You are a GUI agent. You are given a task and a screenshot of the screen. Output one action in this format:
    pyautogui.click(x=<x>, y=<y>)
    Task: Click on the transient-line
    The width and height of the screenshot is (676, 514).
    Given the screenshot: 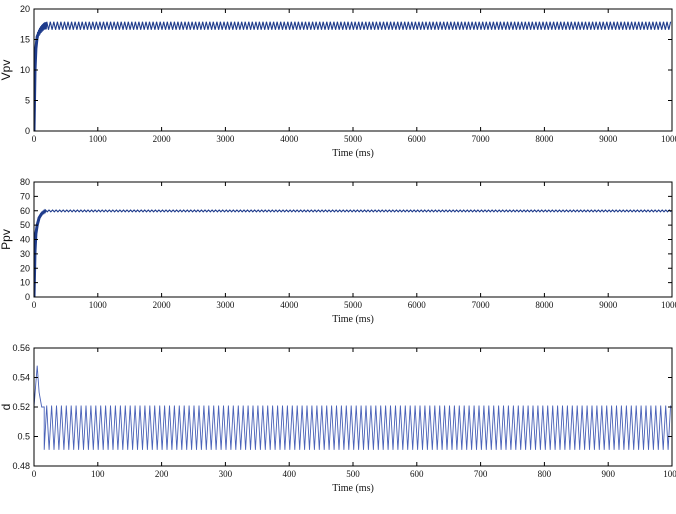 What is the action you would take?
    pyautogui.click(x=41, y=77)
    